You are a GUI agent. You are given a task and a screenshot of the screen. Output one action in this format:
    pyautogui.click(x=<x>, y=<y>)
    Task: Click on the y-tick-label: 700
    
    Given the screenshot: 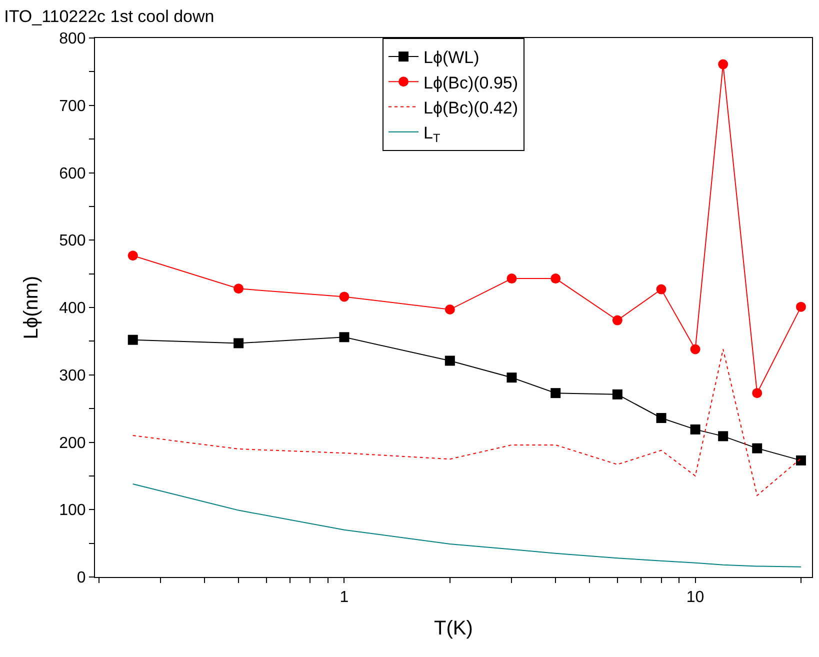 What is the action you would take?
    pyautogui.click(x=72, y=106)
    